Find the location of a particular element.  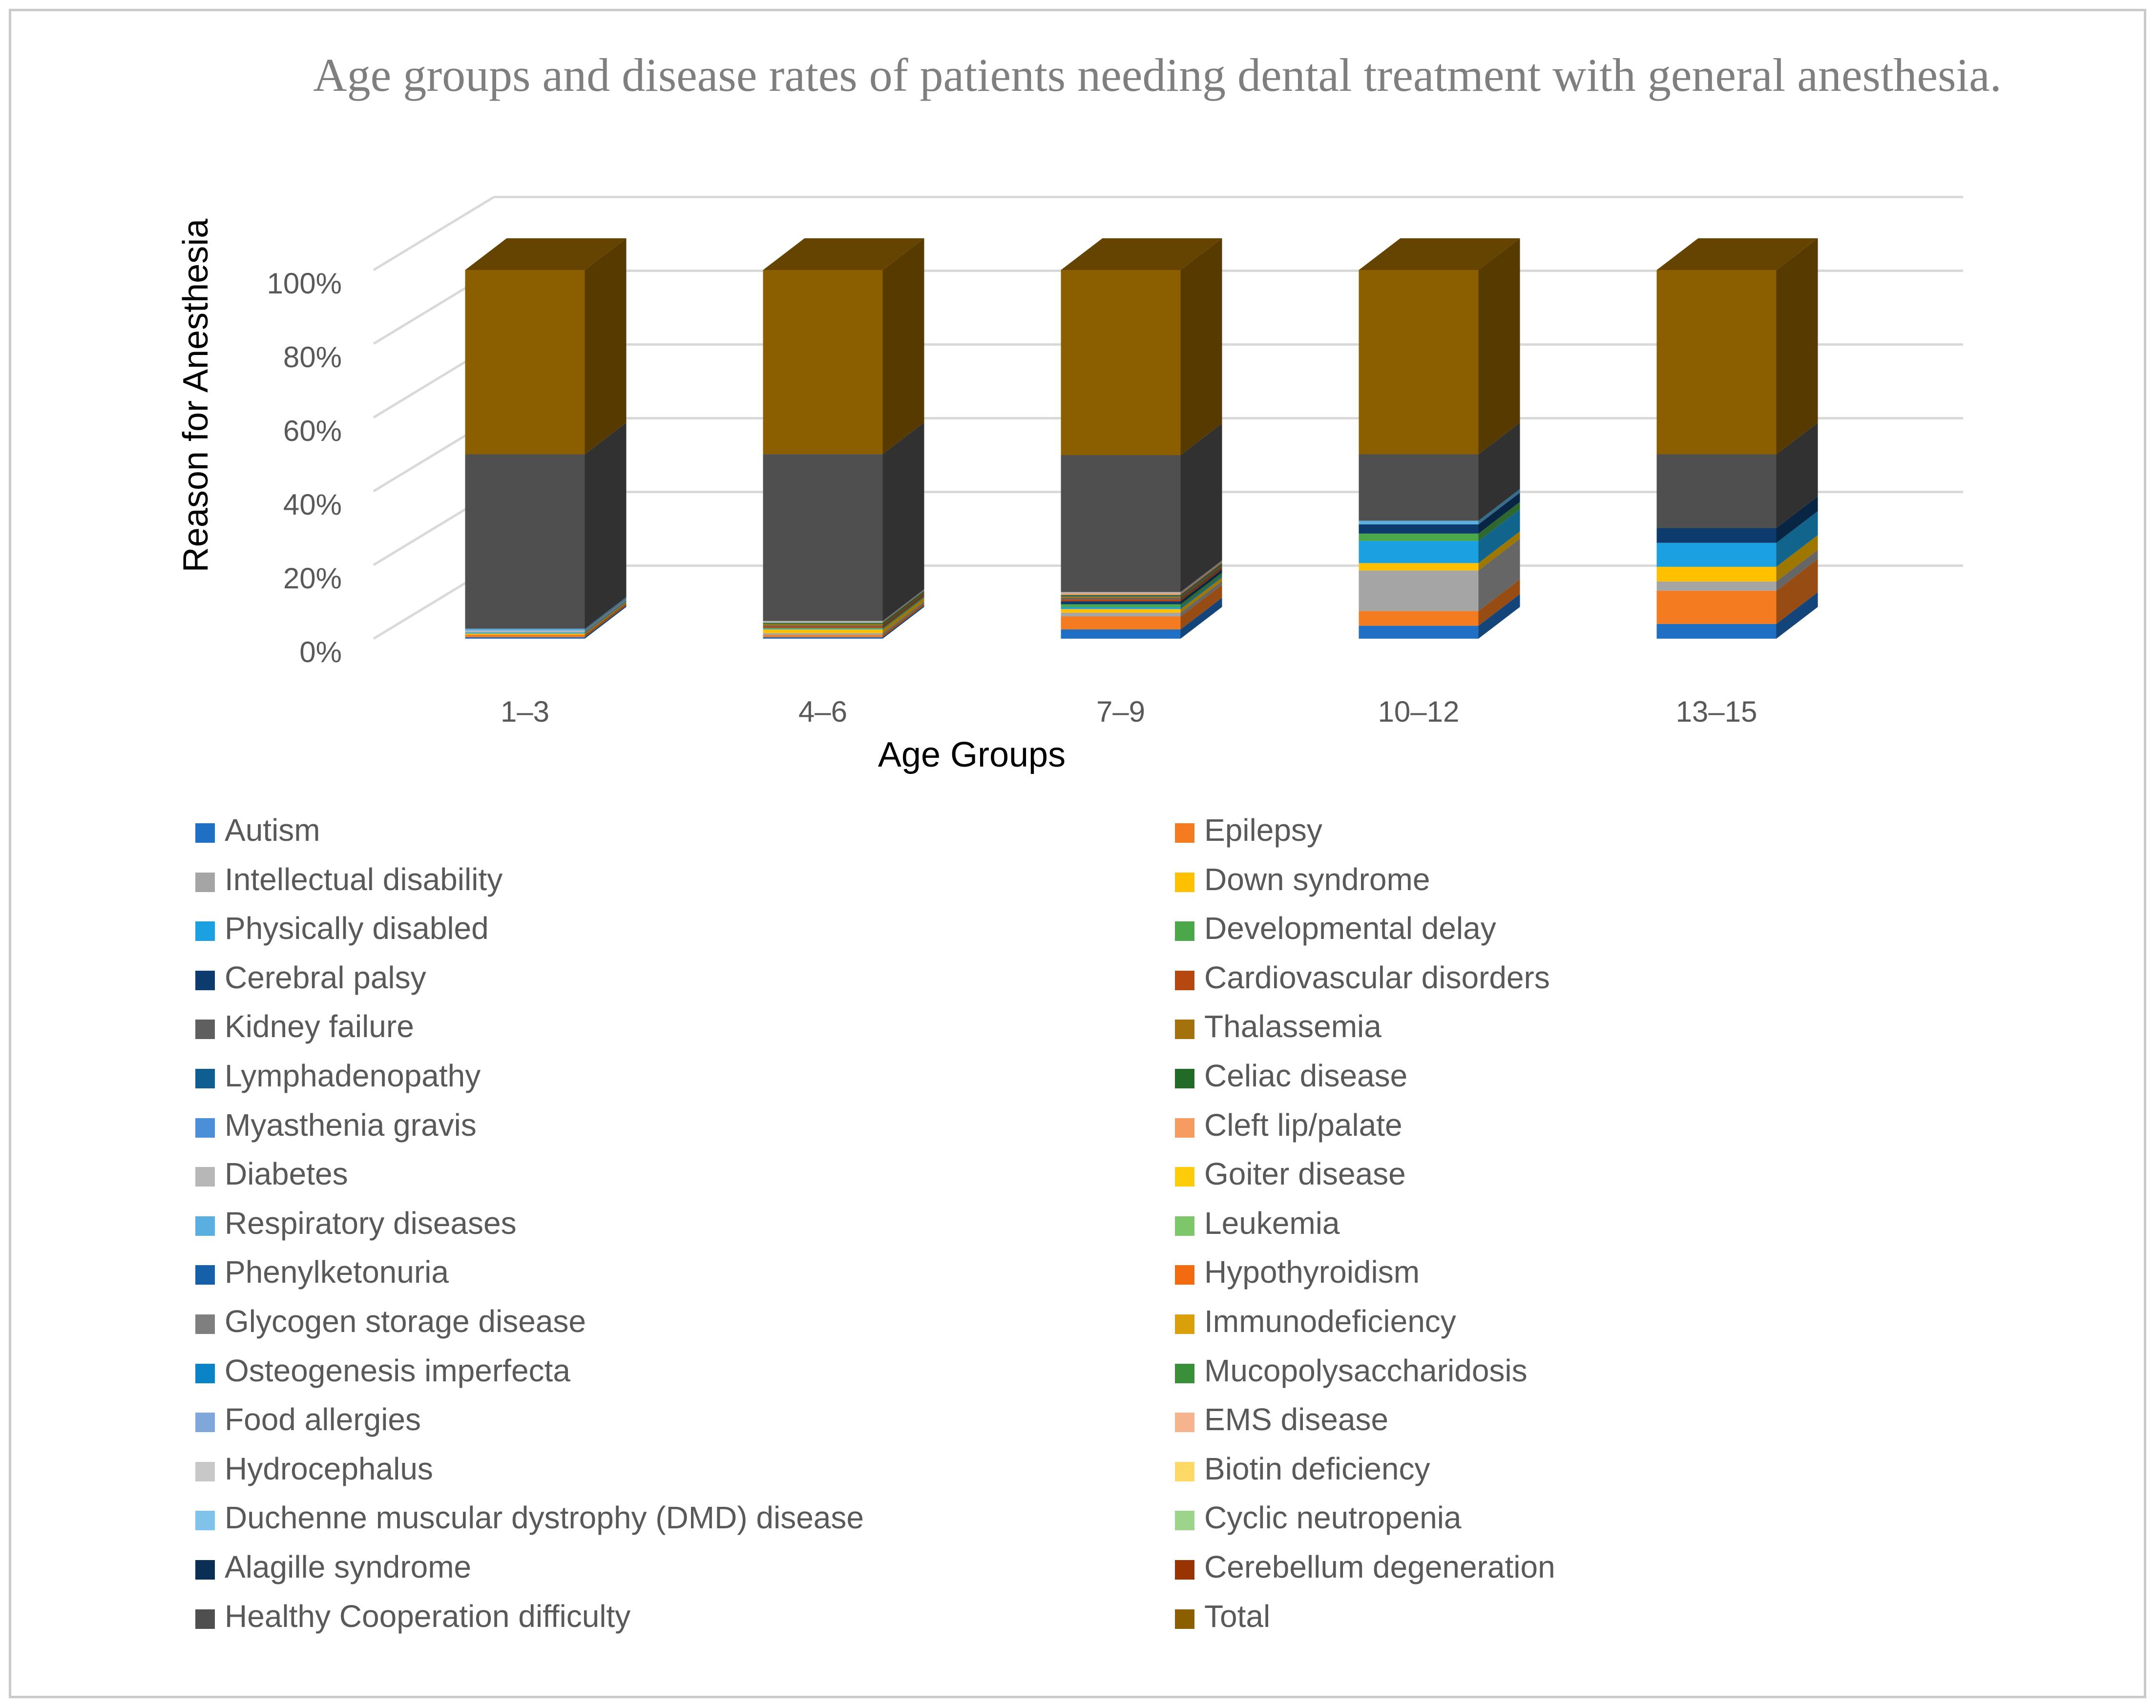

legend-label: Food allergies is located at coordinates (323, 1419).